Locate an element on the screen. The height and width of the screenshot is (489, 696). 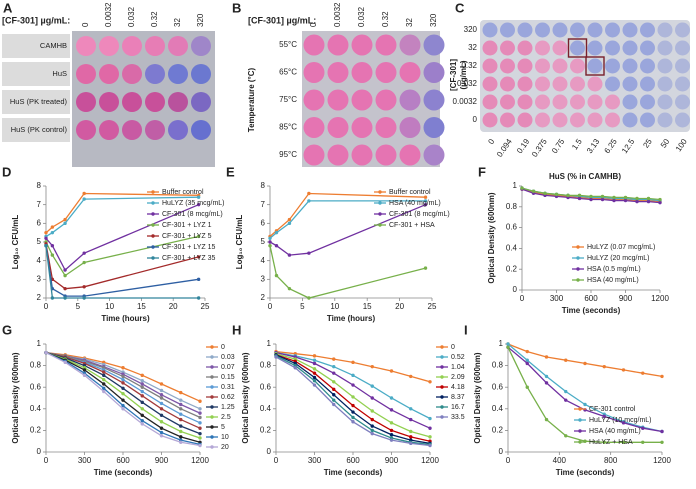
legend-label: 1.25 is located at coordinates (228, 407).